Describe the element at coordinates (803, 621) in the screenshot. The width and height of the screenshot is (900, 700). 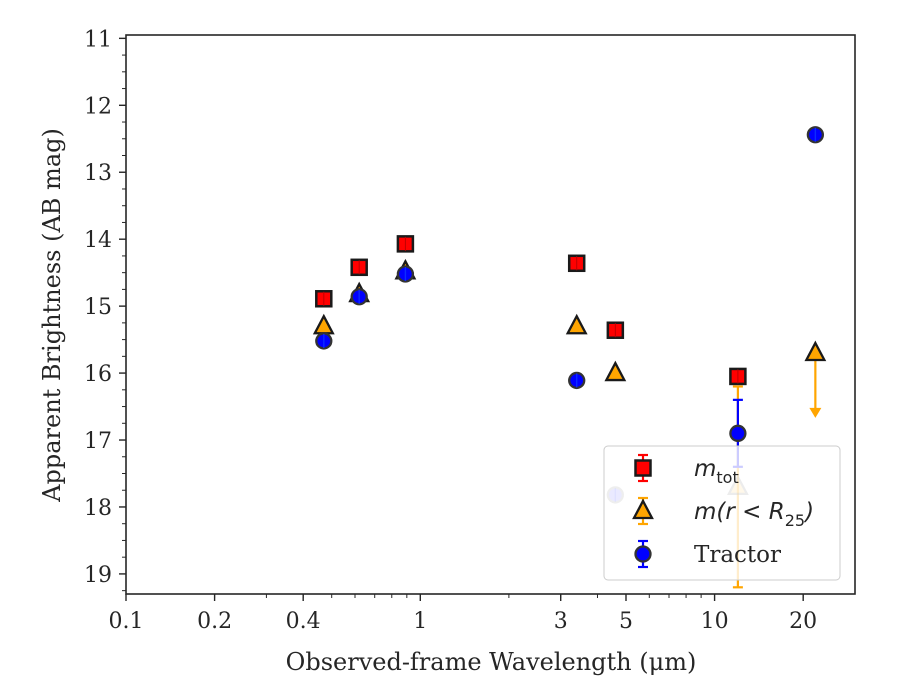
I see `x-tick-label: 20` at that location.